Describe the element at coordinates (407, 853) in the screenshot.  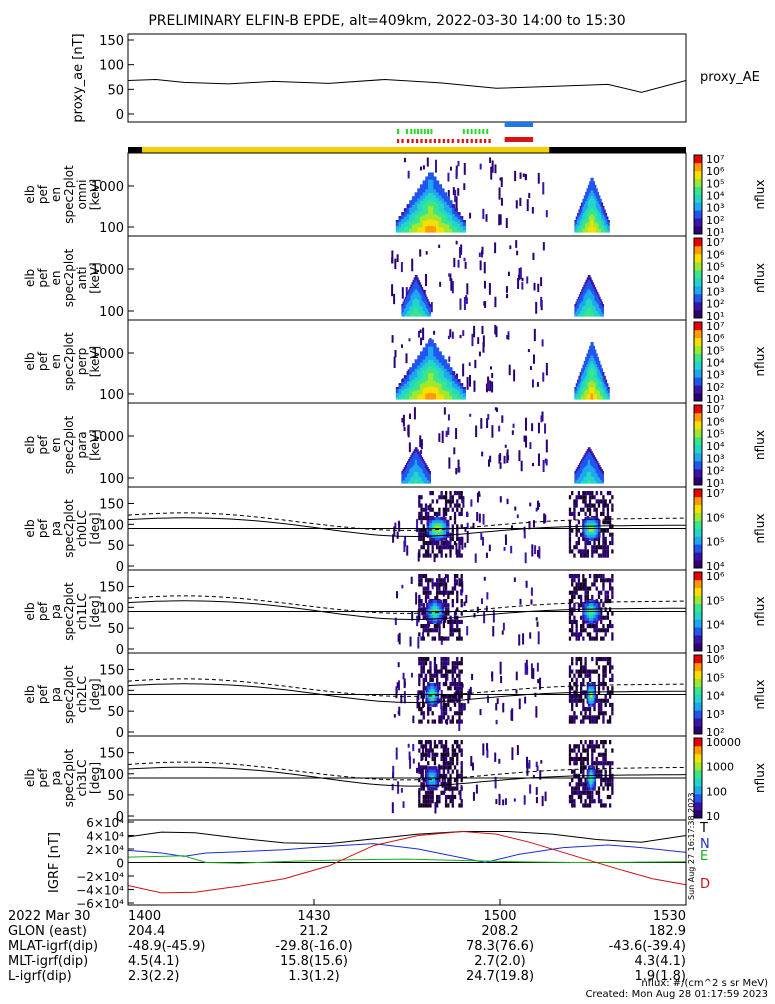
I see `igrf-line-N` at that location.